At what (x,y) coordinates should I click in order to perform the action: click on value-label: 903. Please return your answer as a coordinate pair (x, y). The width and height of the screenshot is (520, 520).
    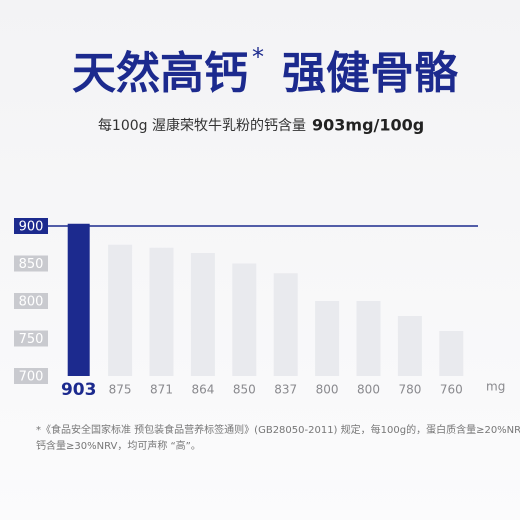
    Looking at the image, I should click on (79, 390).